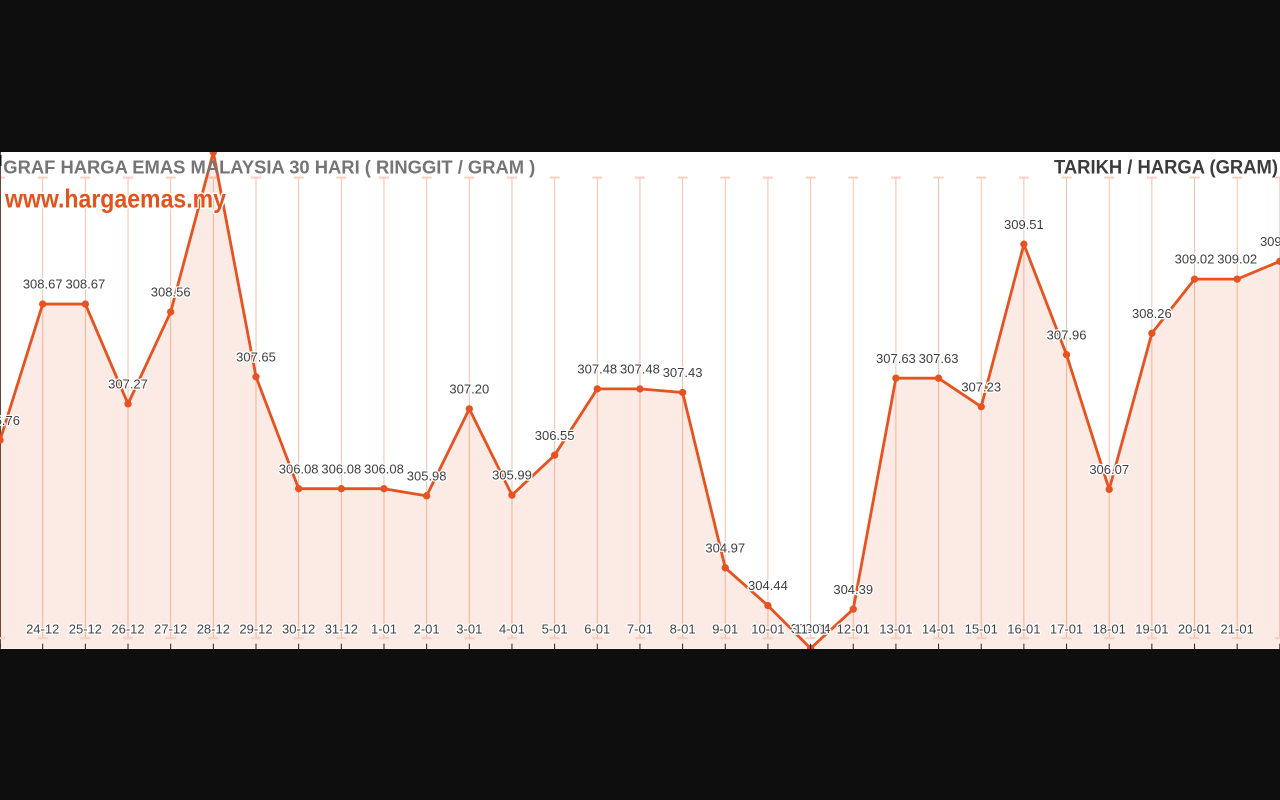 Image resolution: width=1280 pixels, height=800 pixels. Describe the element at coordinates (938, 628) in the screenshot. I see `svg-text: 14-01` at that location.